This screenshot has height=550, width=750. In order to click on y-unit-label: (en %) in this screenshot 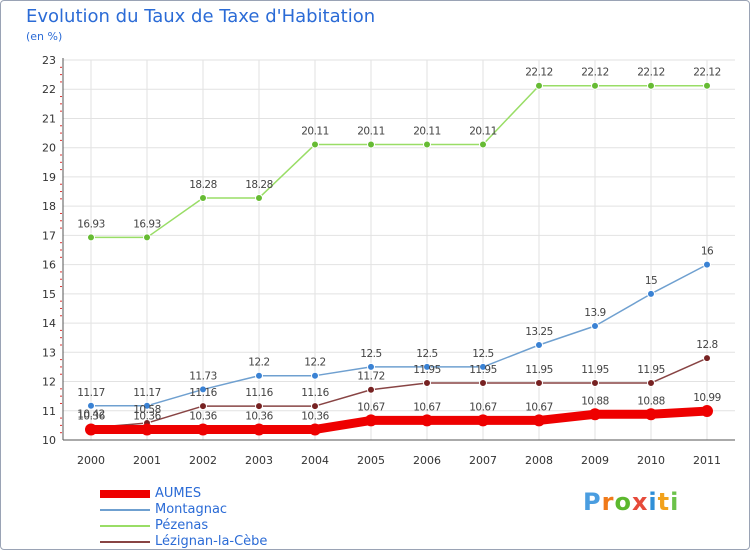, I will do `click(44, 36)`.